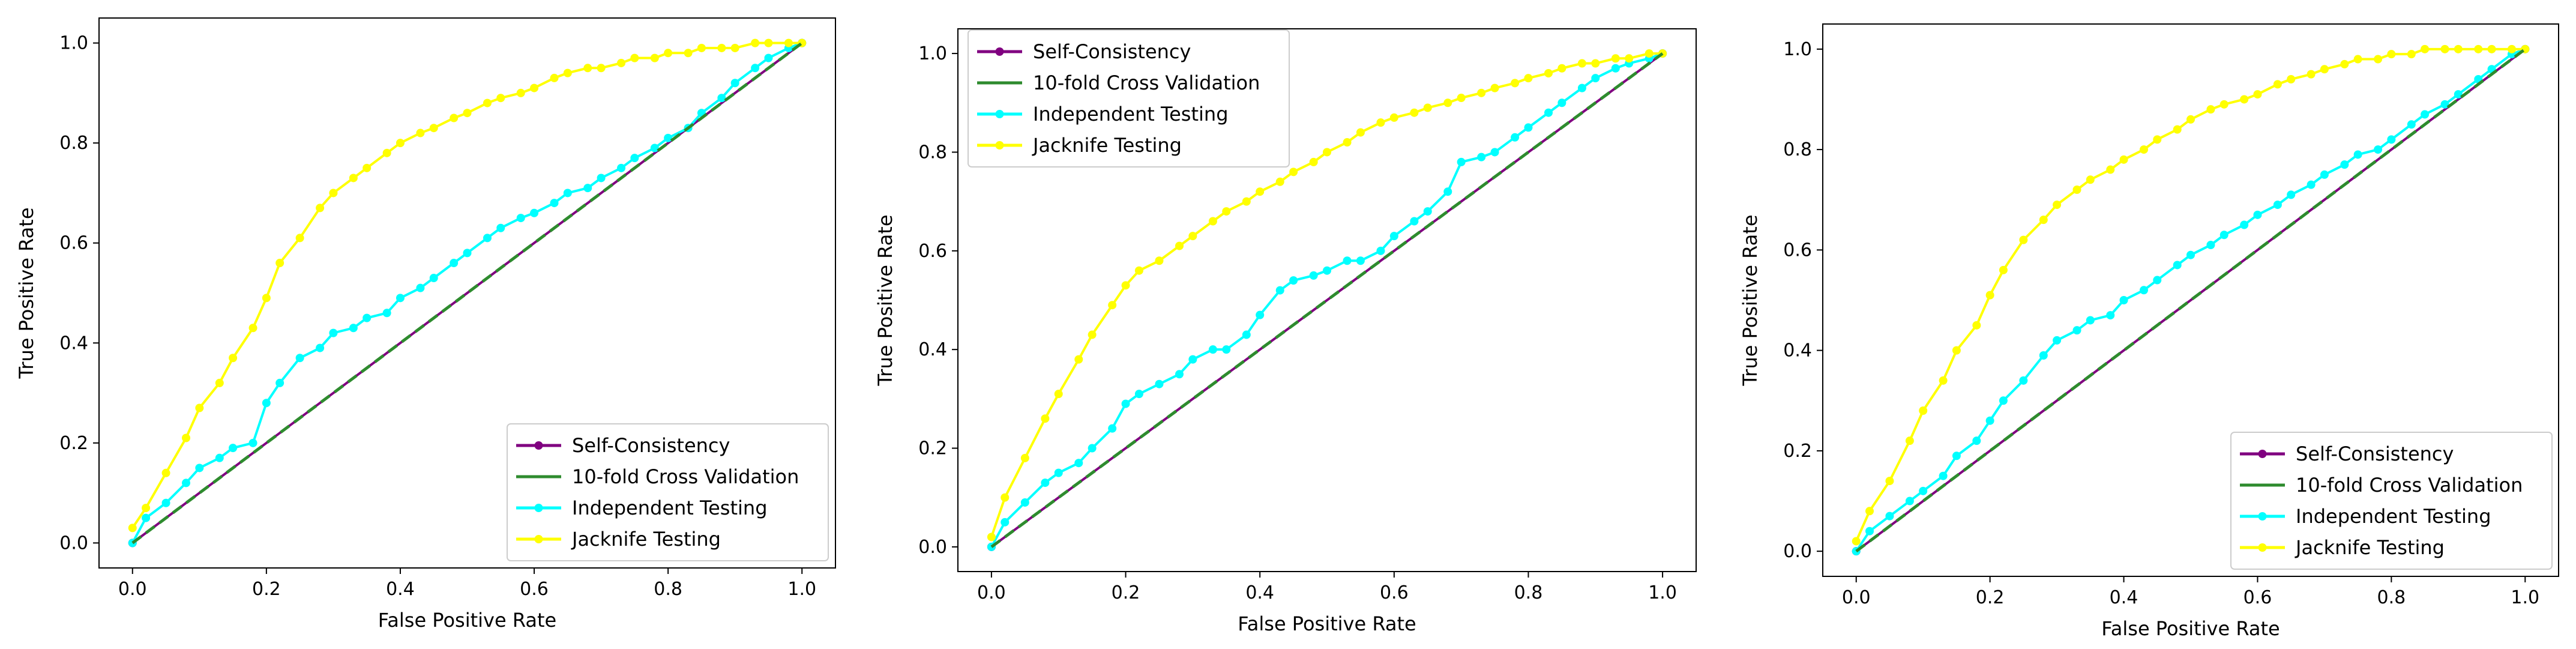  Describe the element at coordinates (1129, 98) in the screenshot. I see `legend-box` at that location.